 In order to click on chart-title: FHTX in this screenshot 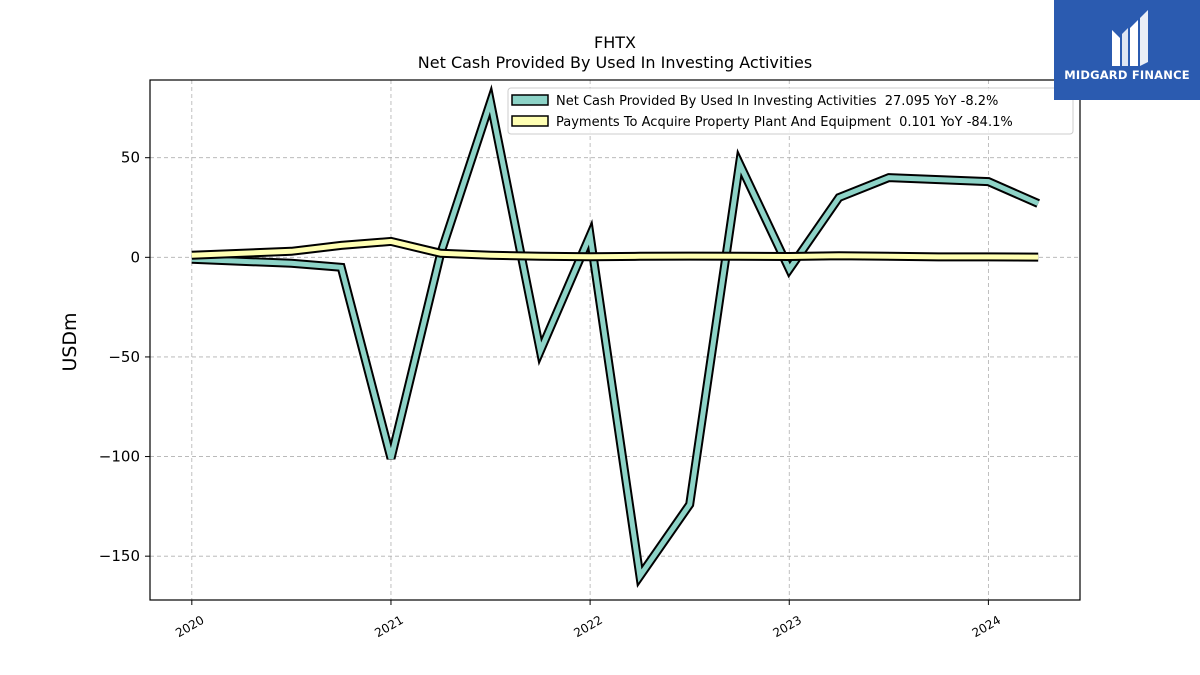, I will do `click(615, 42)`.